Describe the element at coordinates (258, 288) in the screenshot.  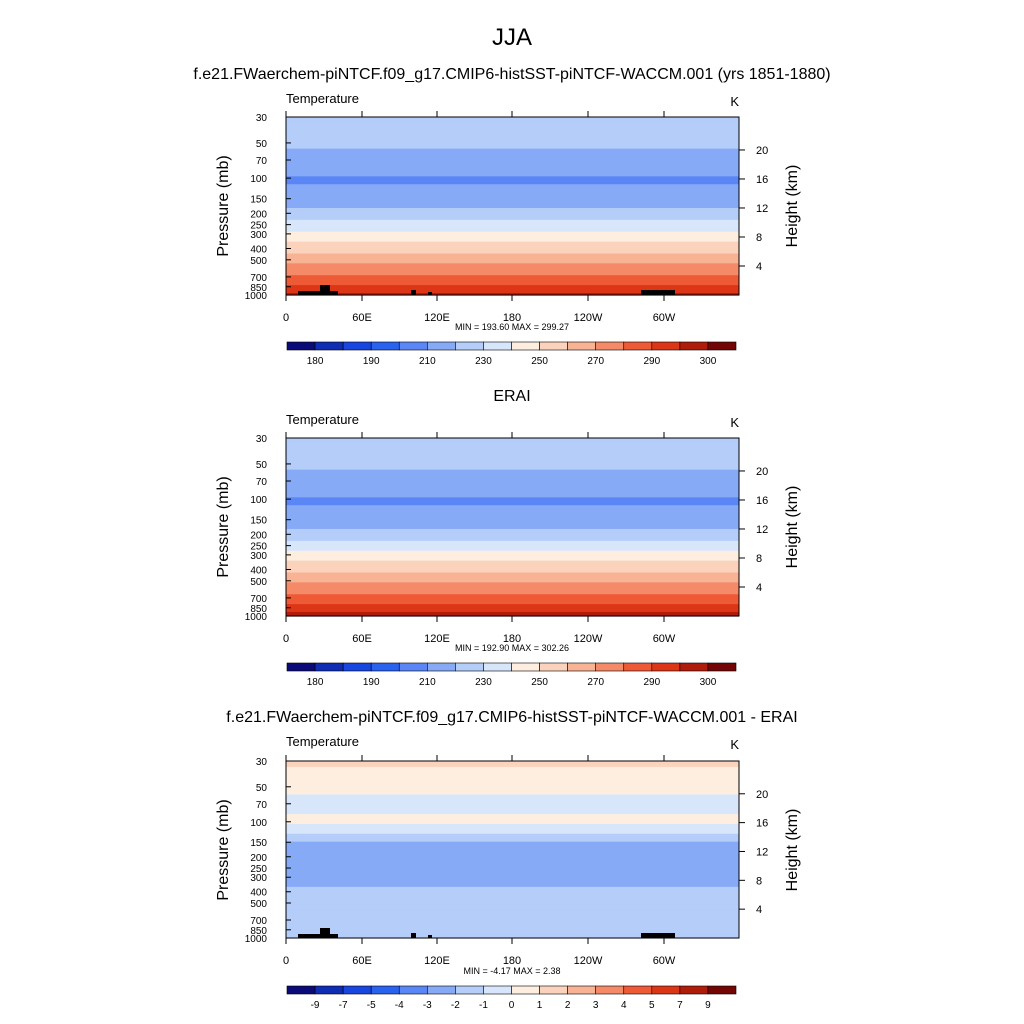
I see `y-tick-label: 850` at that location.